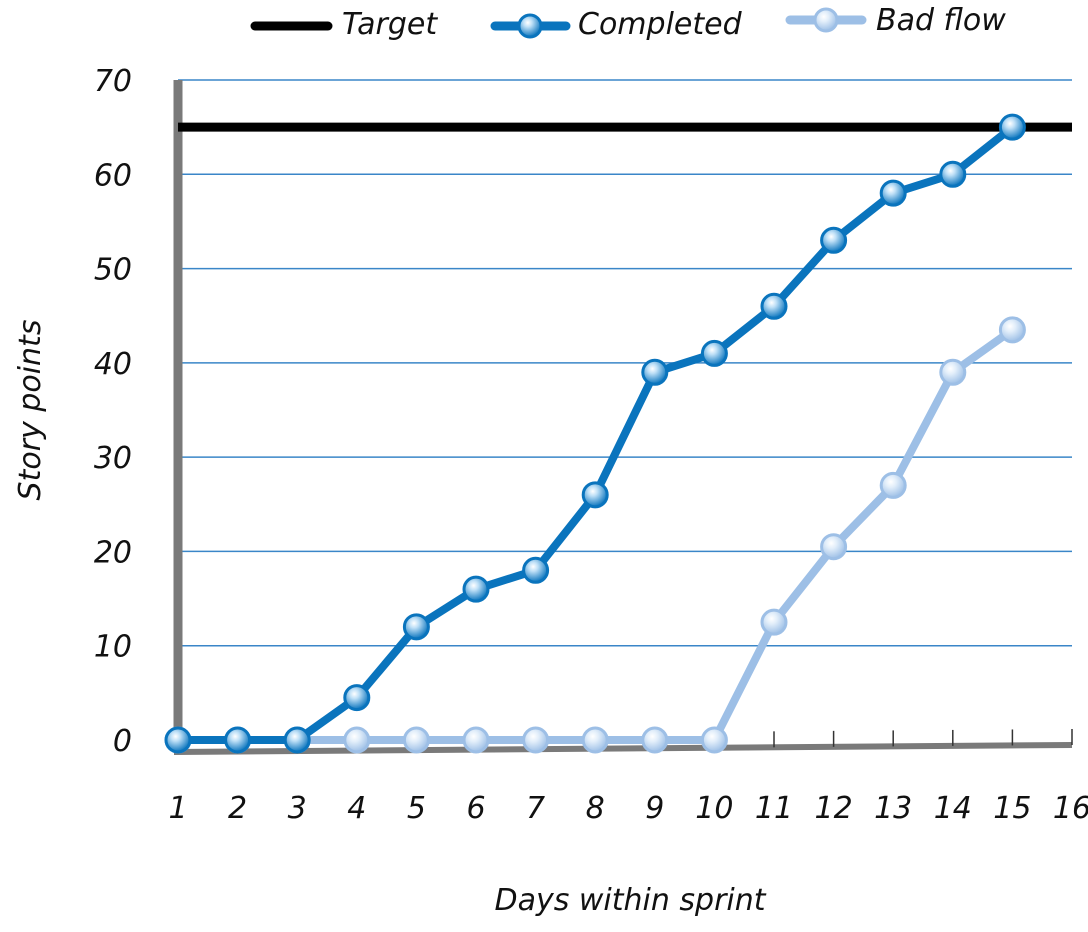  What do you see at coordinates (475, 808) in the screenshot?
I see `x-tick-label: 6` at bounding box center [475, 808].